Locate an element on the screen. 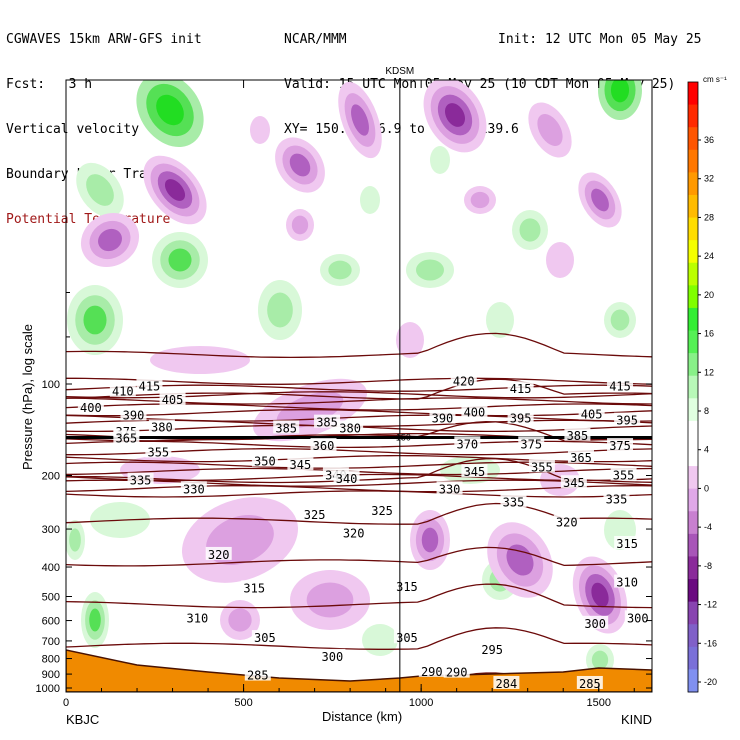 This screenshot has width=740, height=740. init-time: Init: 12 UTC Mon 05 May 25 is located at coordinates (600, 39).